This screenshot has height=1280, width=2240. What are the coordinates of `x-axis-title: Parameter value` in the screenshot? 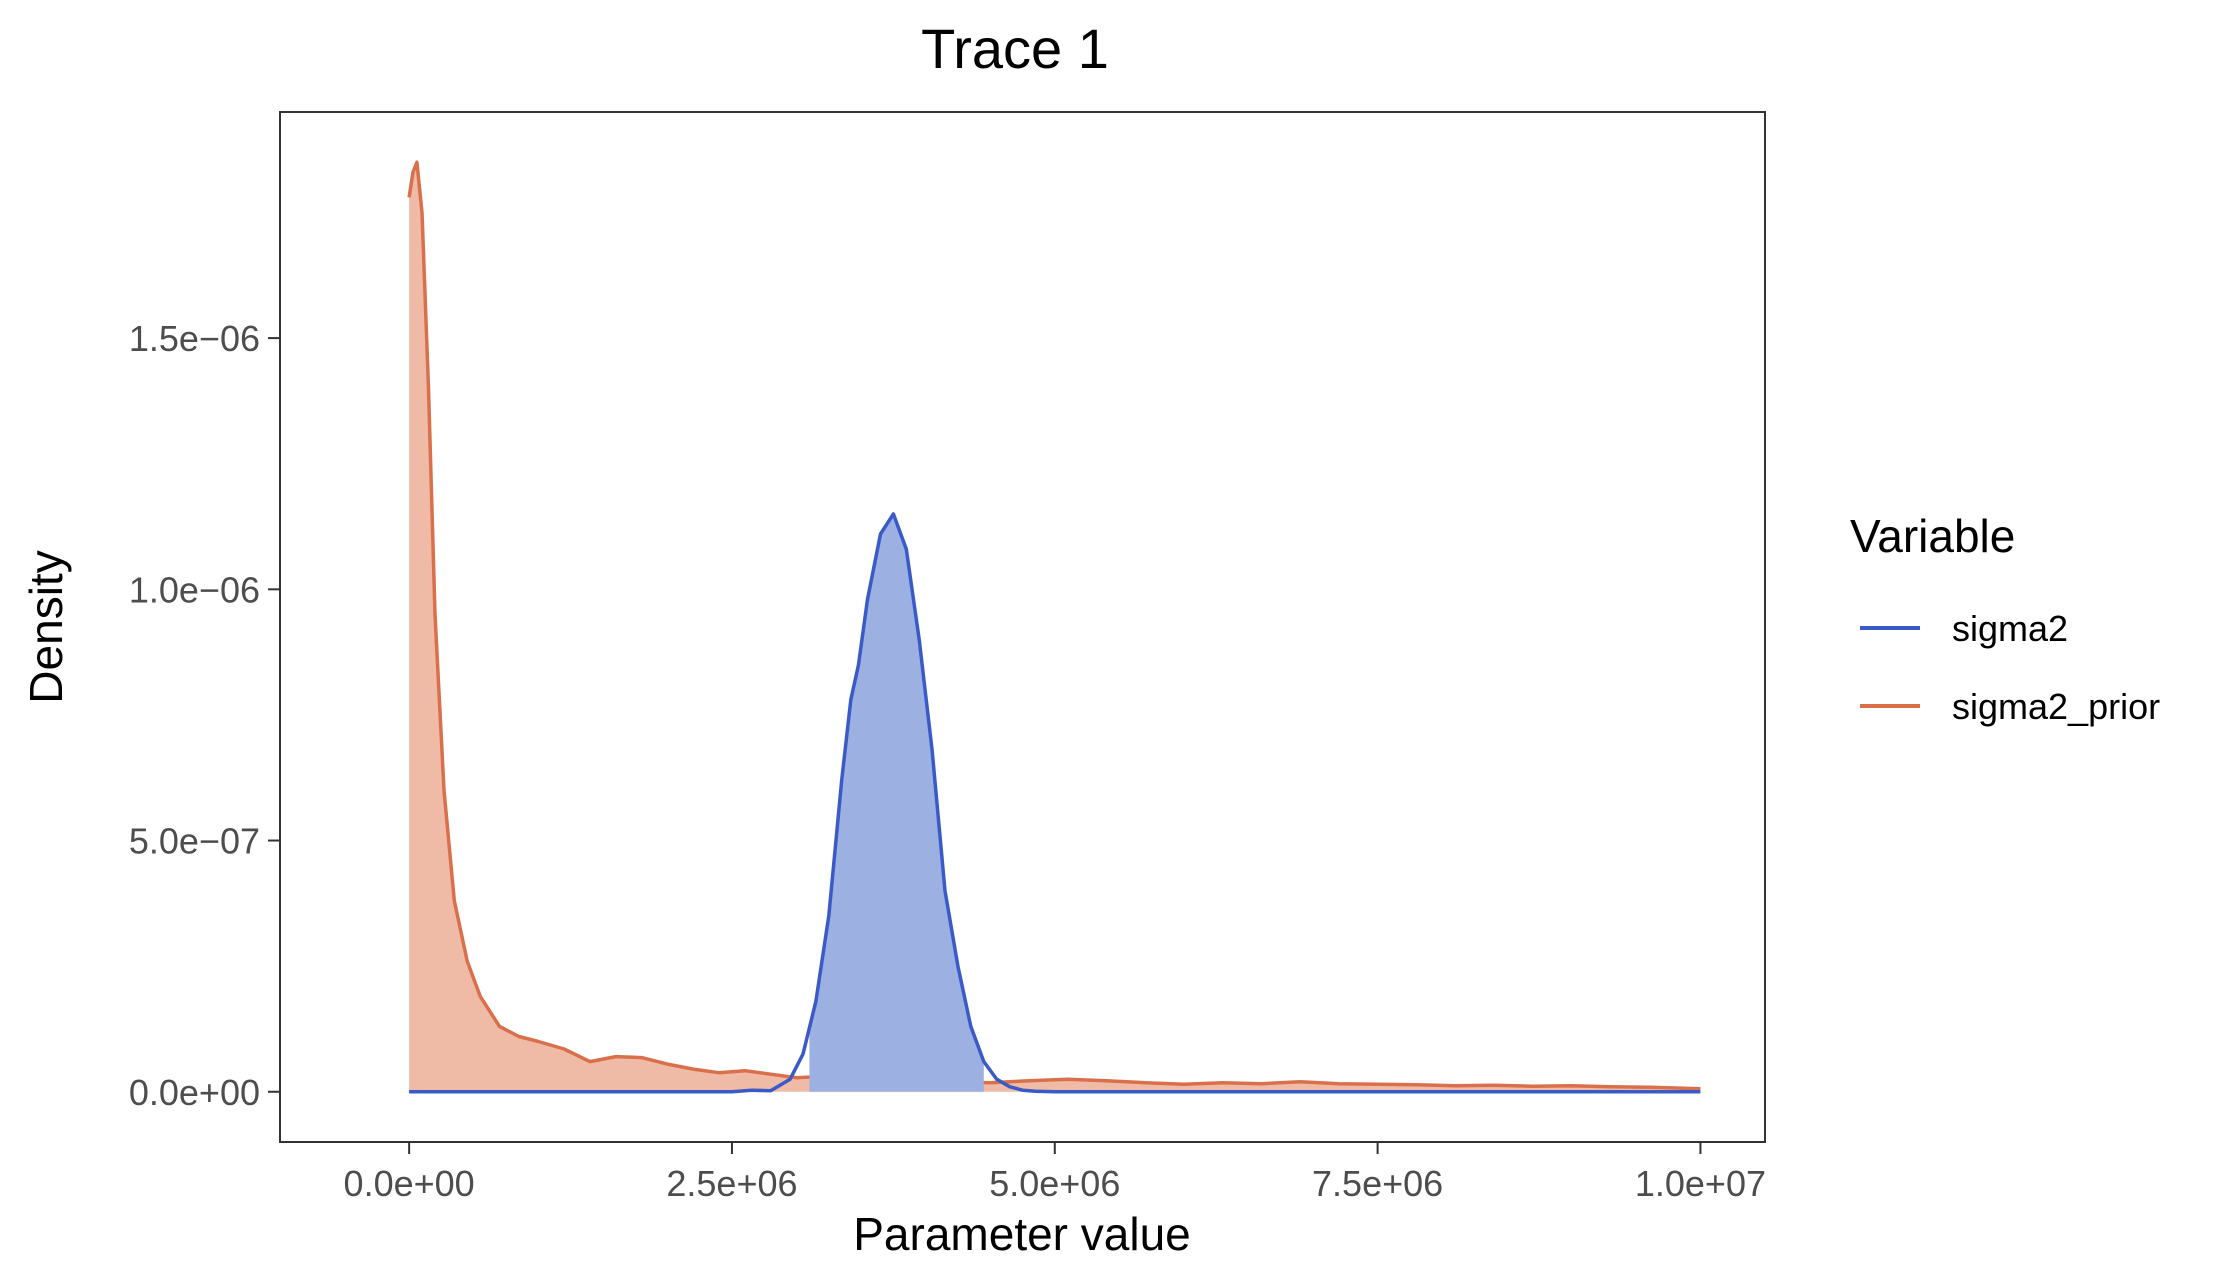 It's located at (1022, 1234).